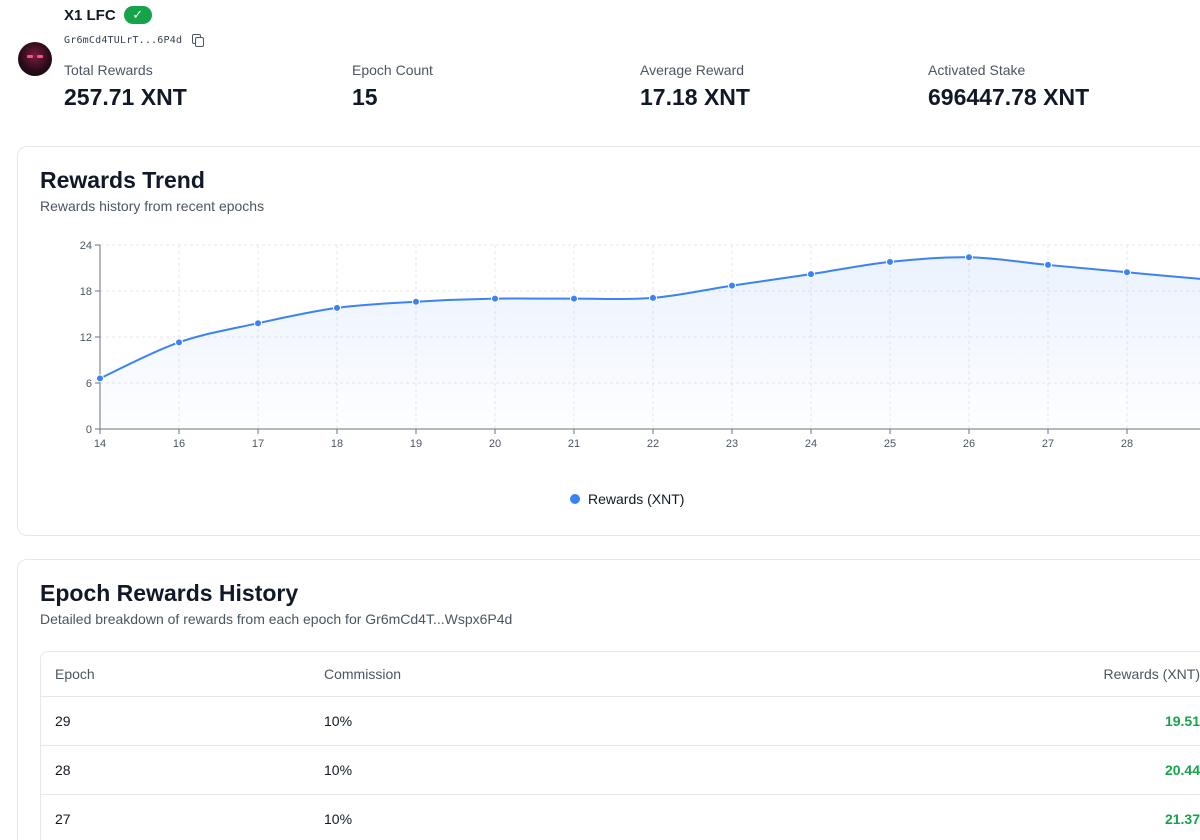  What do you see at coordinates (653, 444) in the screenshot?
I see `x-tick-label: 22` at bounding box center [653, 444].